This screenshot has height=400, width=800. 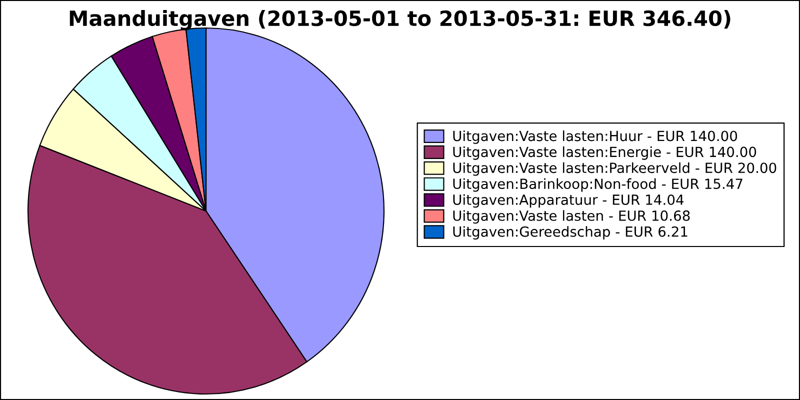 I want to click on legend-label: Uitgaven:Gereedschap - EUR 6.21, so click(x=570, y=233).